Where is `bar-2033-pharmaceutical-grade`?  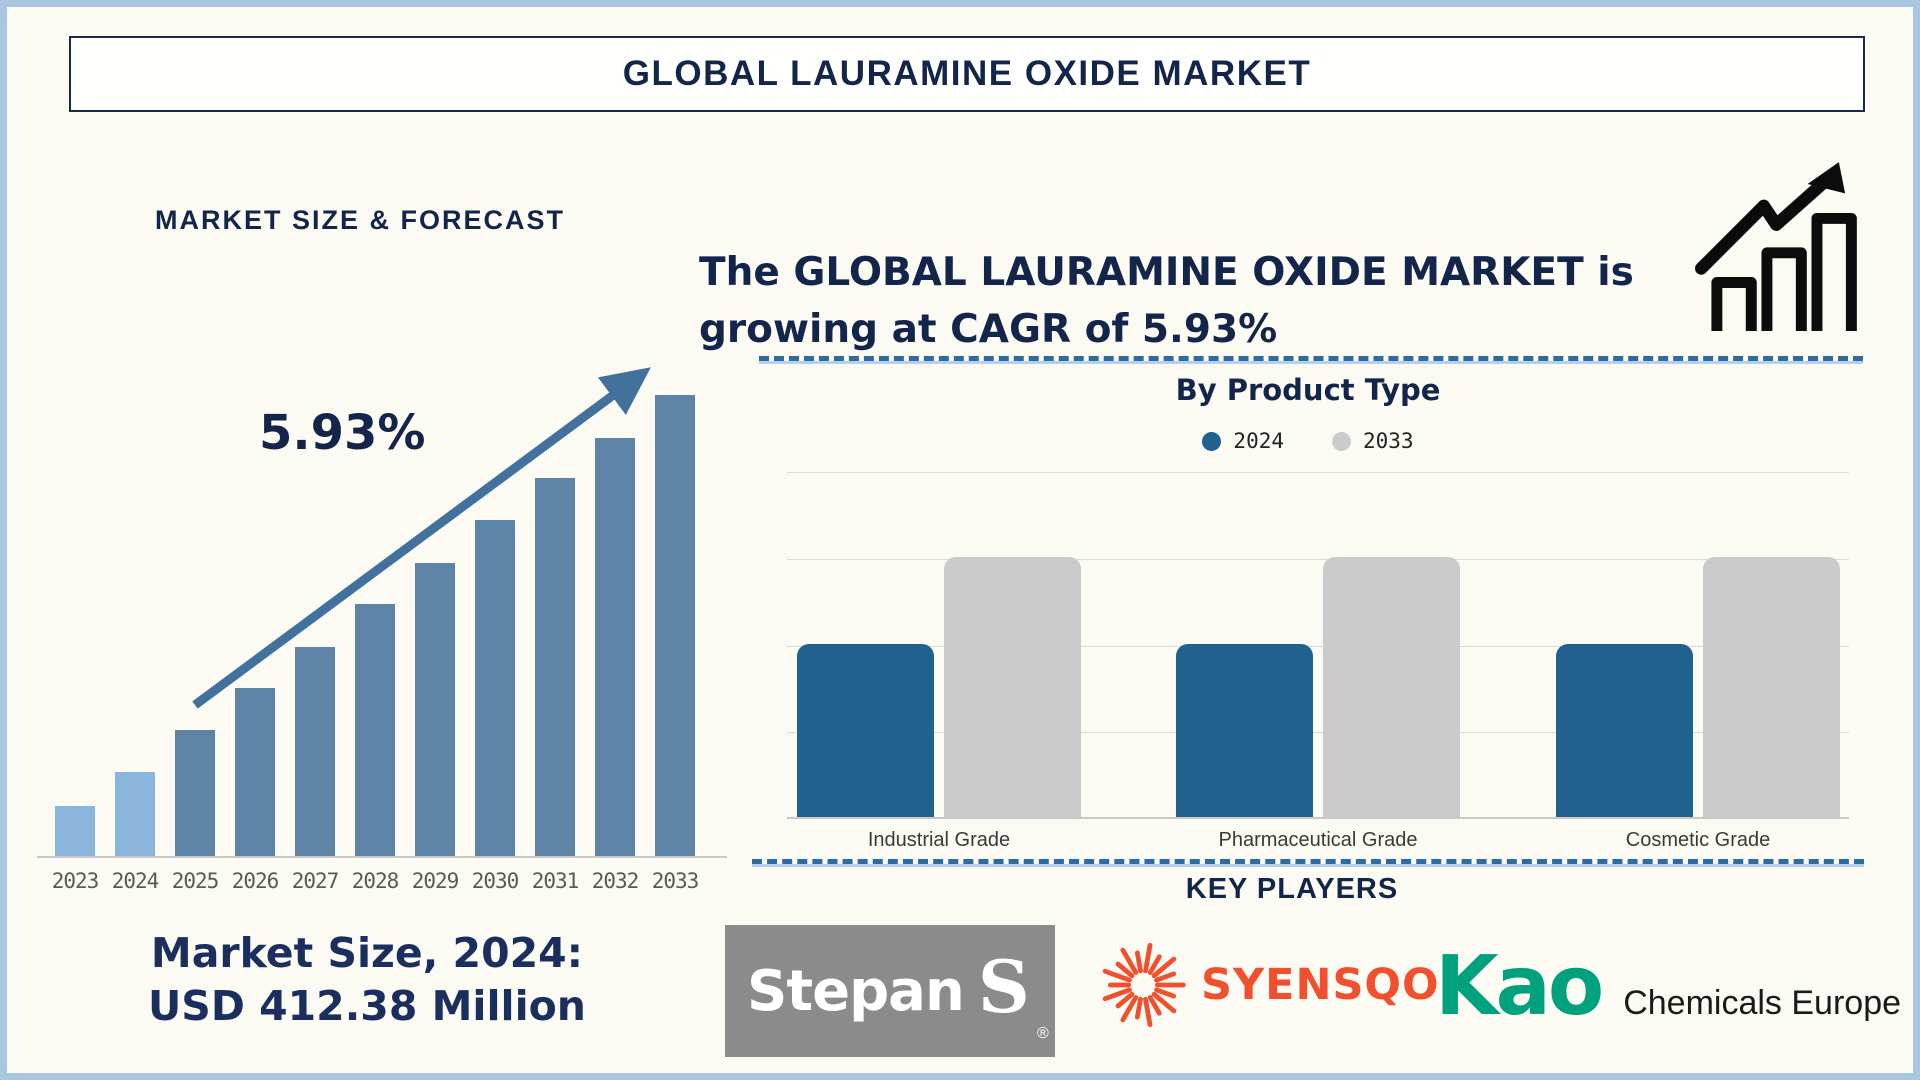 bar-2033-pharmaceutical-grade is located at coordinates (1391, 686).